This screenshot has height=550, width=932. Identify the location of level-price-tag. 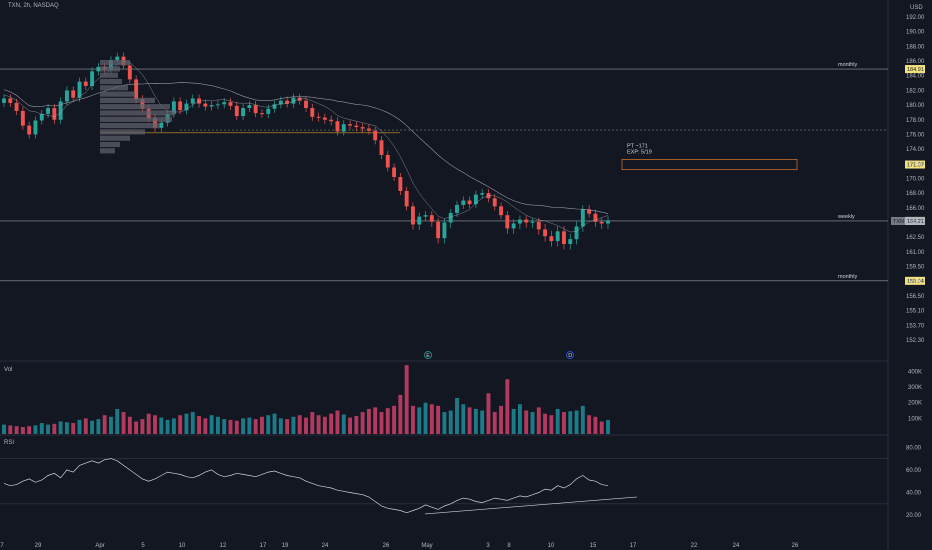
(915, 280).